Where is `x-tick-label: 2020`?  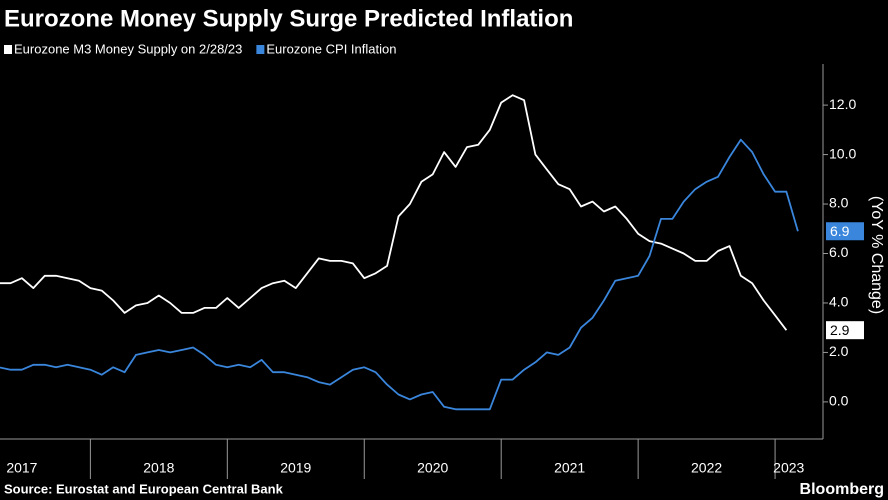
x-tick-label: 2020 is located at coordinates (432, 468).